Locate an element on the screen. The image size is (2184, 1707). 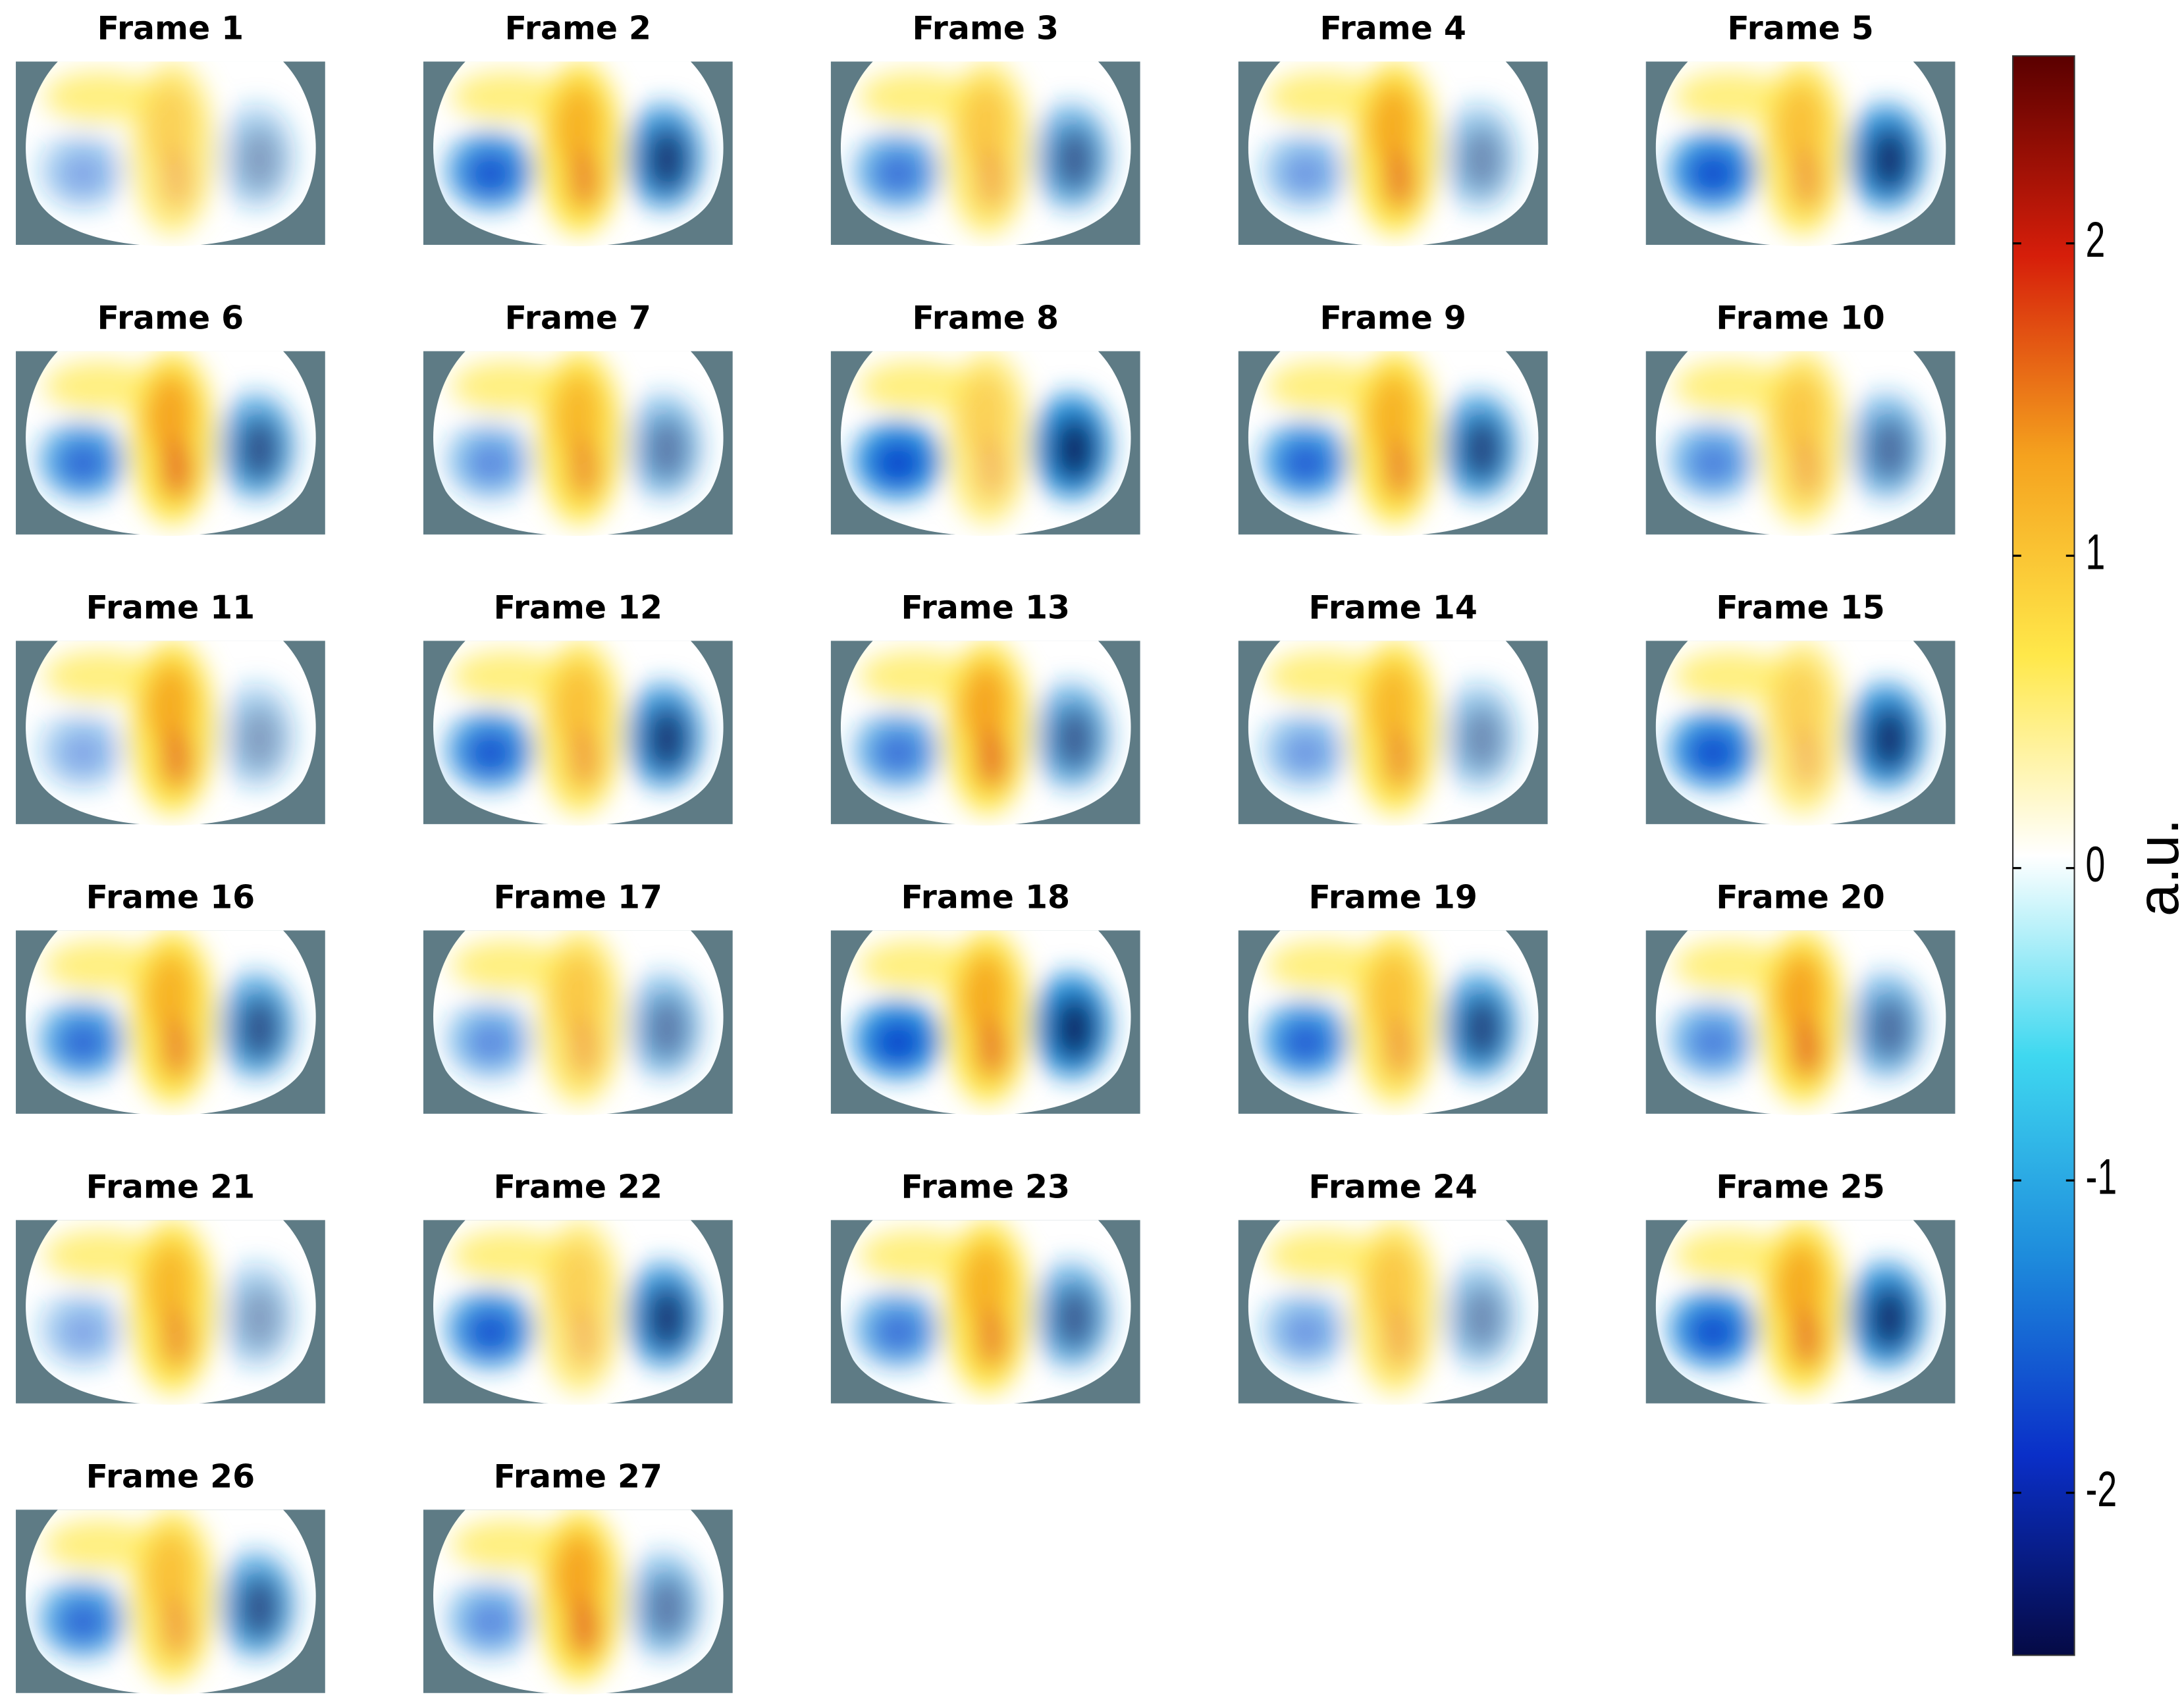
colorbar-tick-label: -2 is located at coordinates (2101, 1488).